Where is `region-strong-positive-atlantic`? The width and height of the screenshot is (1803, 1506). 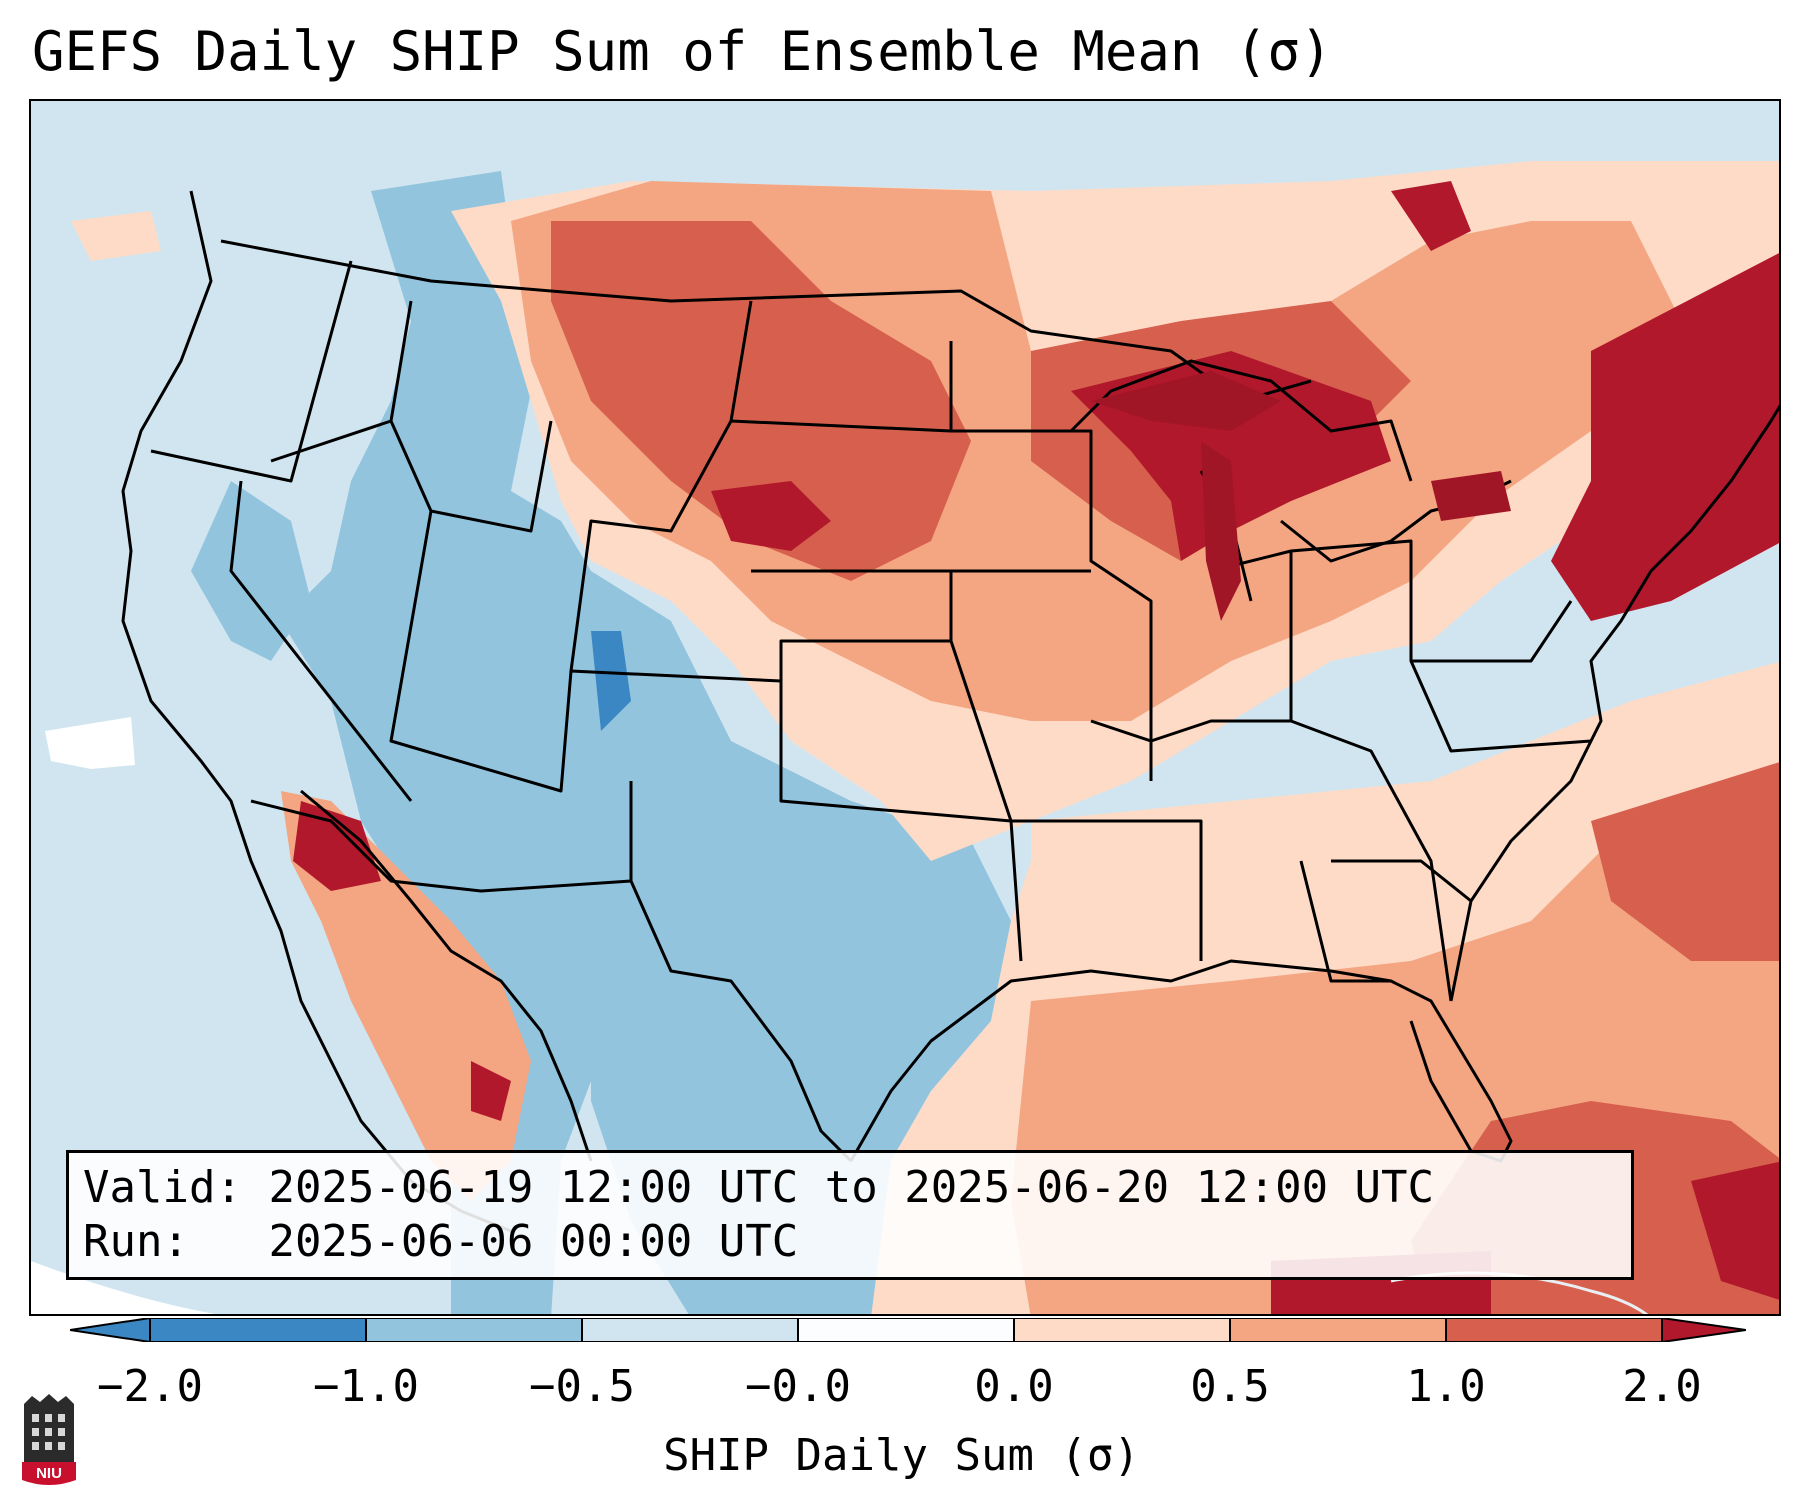
region-strong-positive-atlantic is located at coordinates (1685, 861).